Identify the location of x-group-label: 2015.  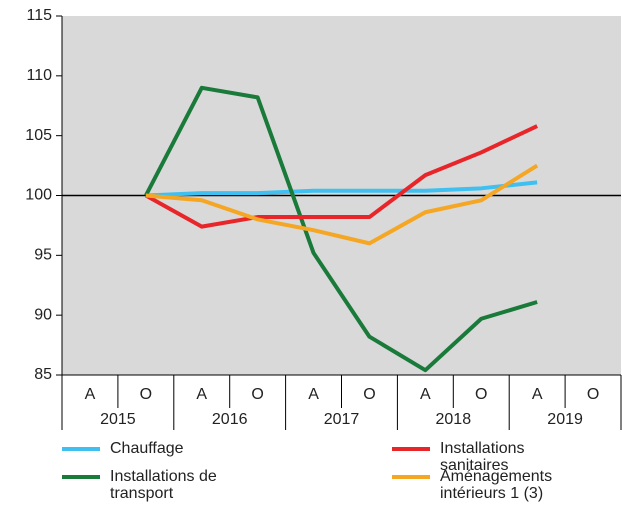
(118, 419).